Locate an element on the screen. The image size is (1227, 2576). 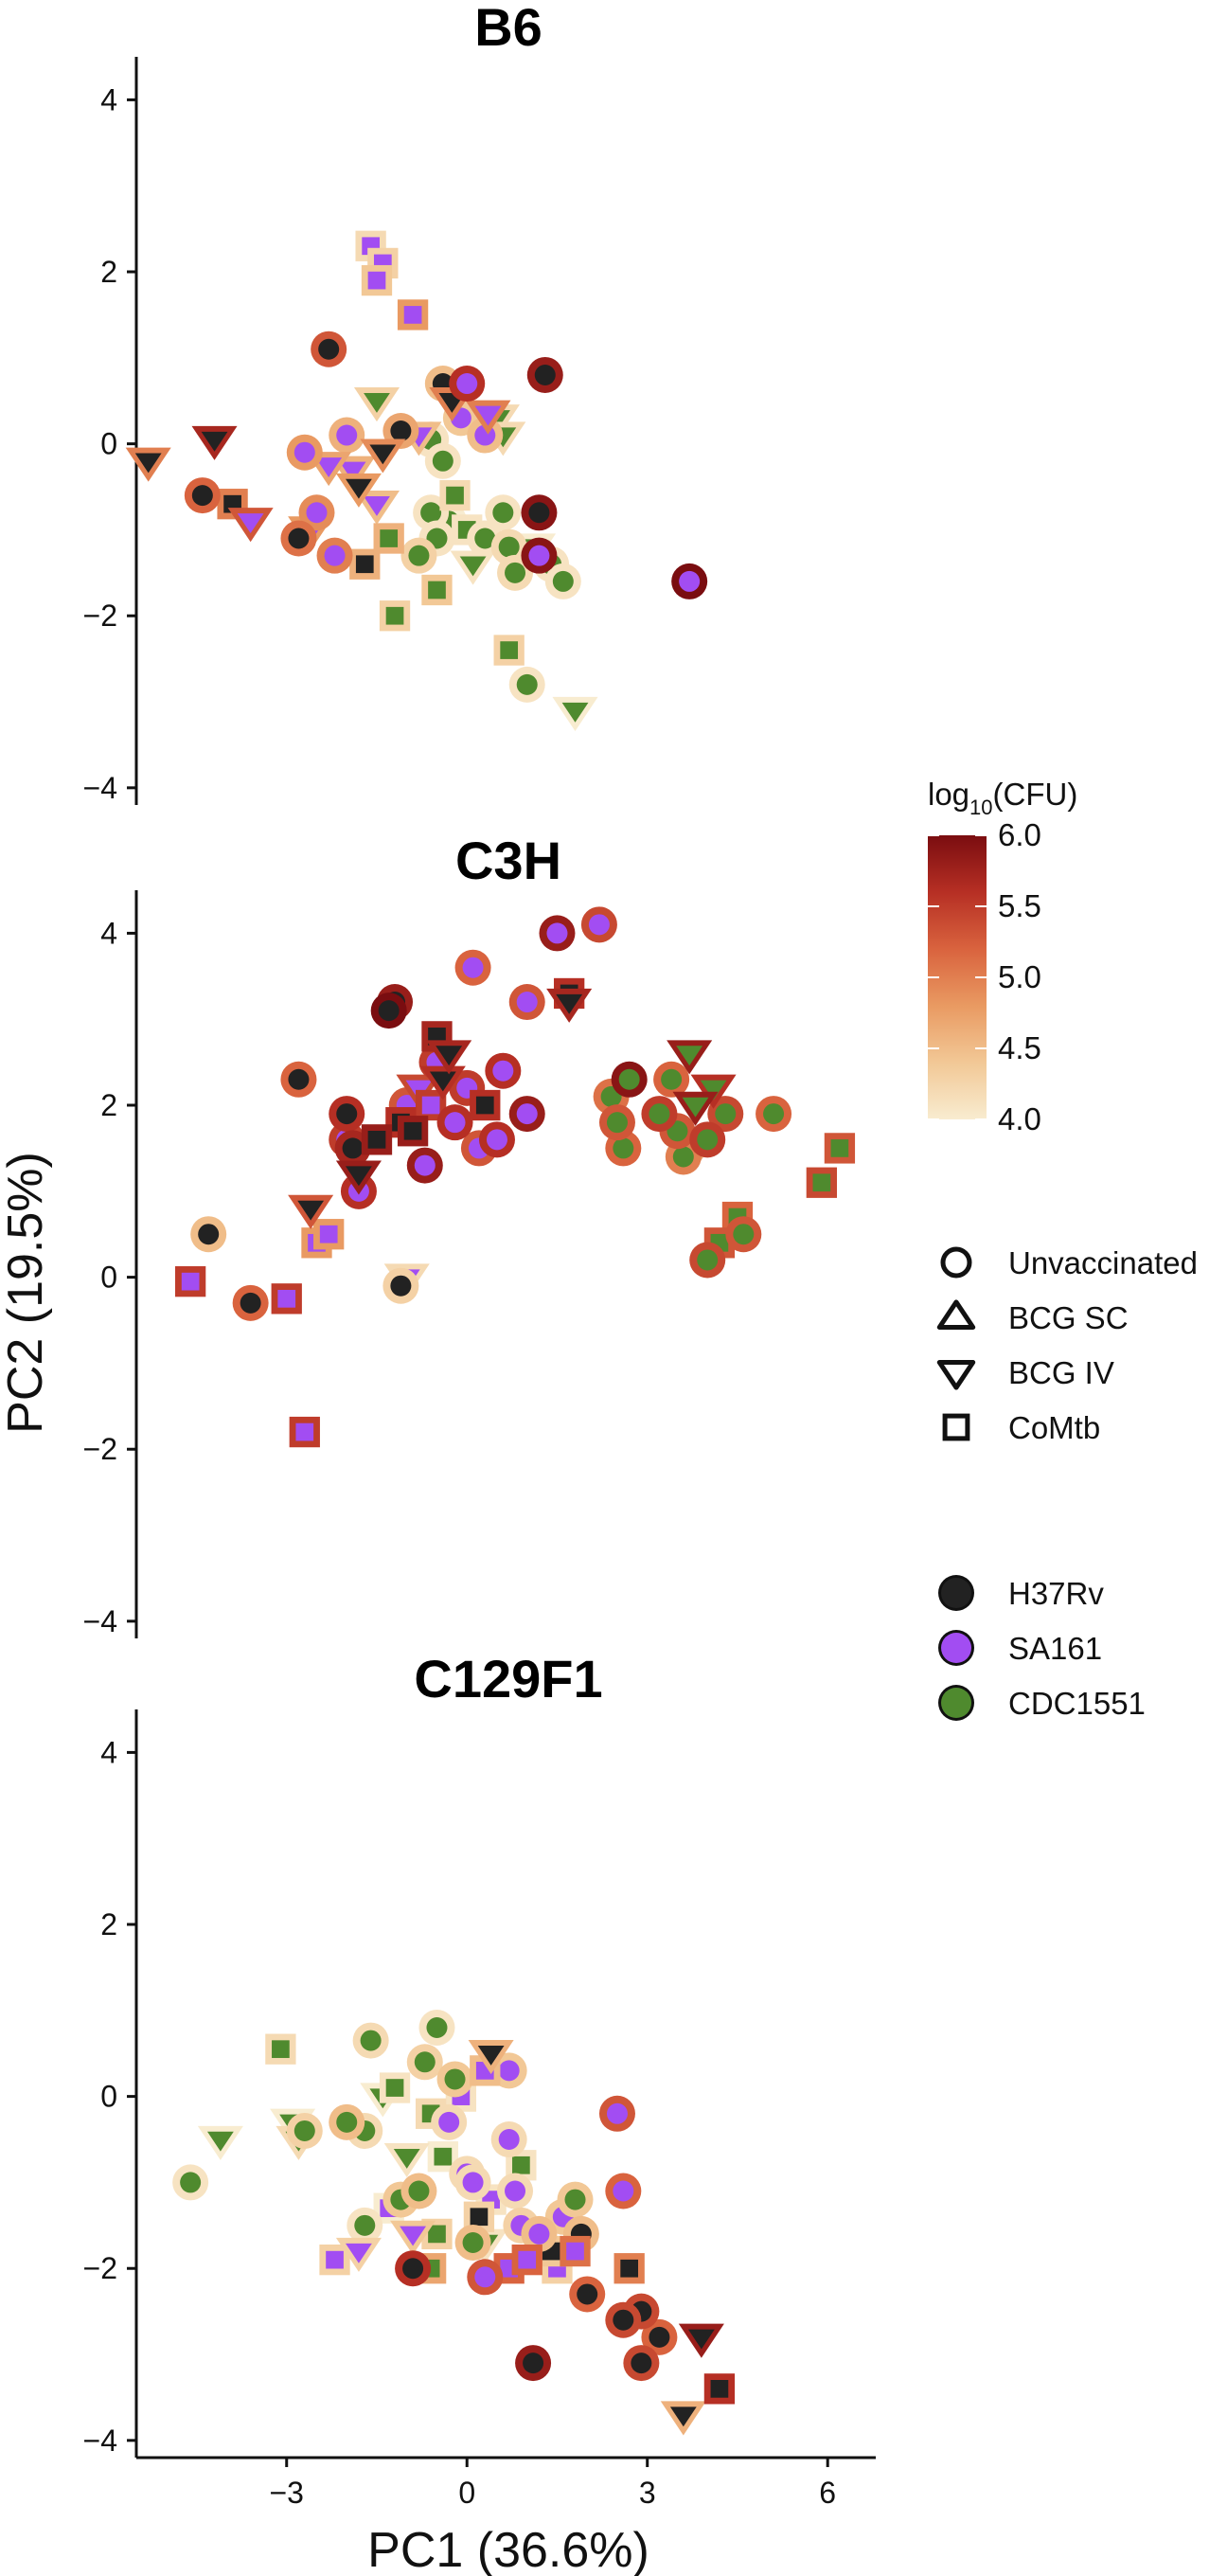
x-tick-label: 6 is located at coordinates (827, 2493).